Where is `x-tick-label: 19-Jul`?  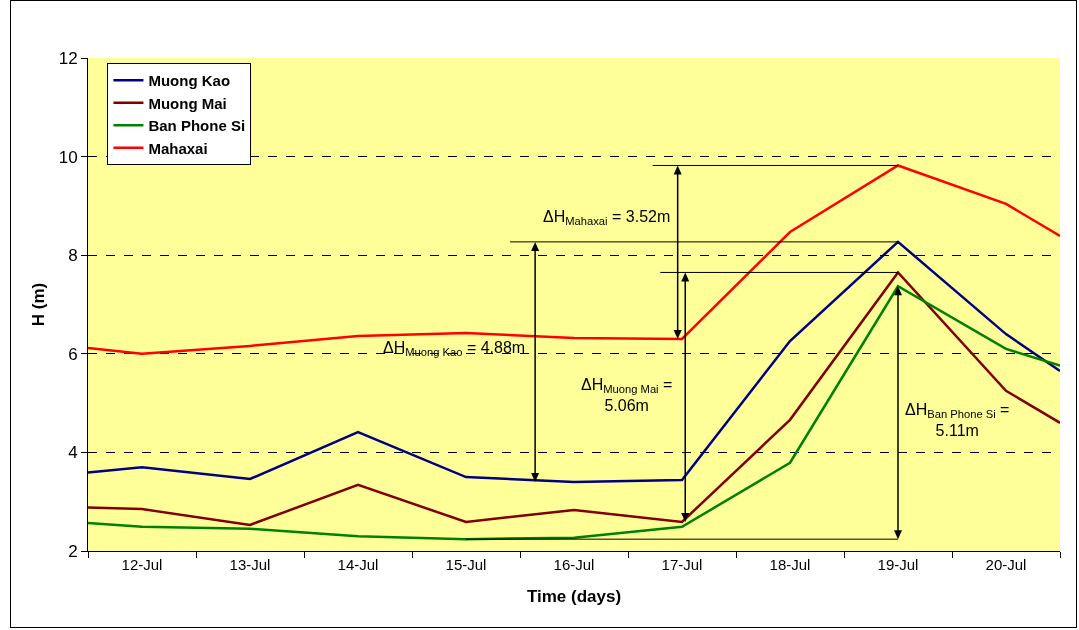 x-tick-label: 19-Jul is located at coordinates (898, 564).